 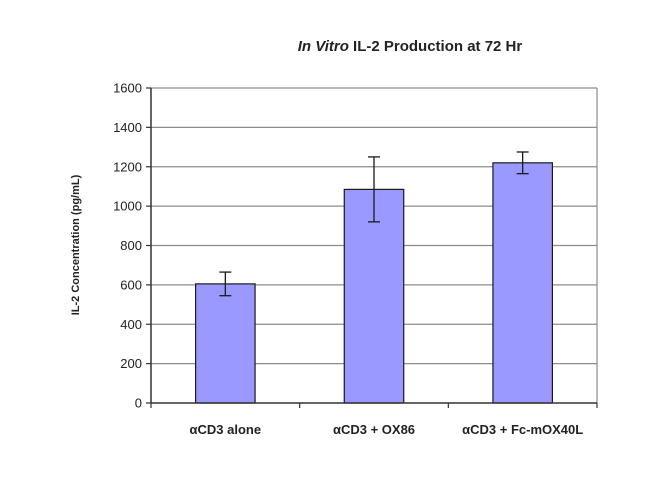 What do you see at coordinates (437, 46) in the screenshot?
I see `chart-title-rest: IL-2 Production at 72 Hr` at bounding box center [437, 46].